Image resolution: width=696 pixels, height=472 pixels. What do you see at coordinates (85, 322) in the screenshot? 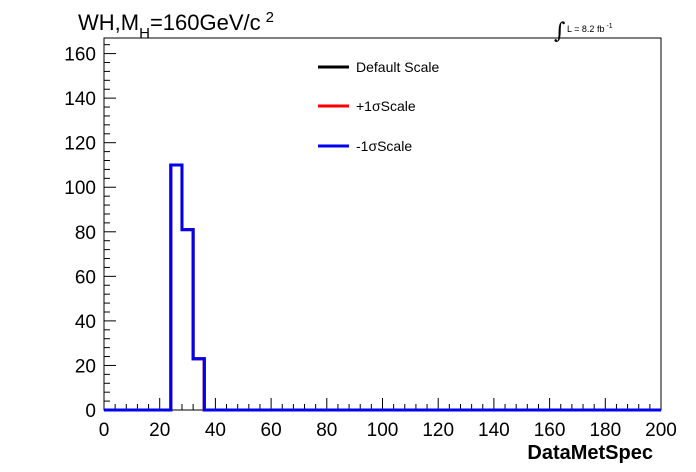
I see `y-tick-label: 40` at bounding box center [85, 322].